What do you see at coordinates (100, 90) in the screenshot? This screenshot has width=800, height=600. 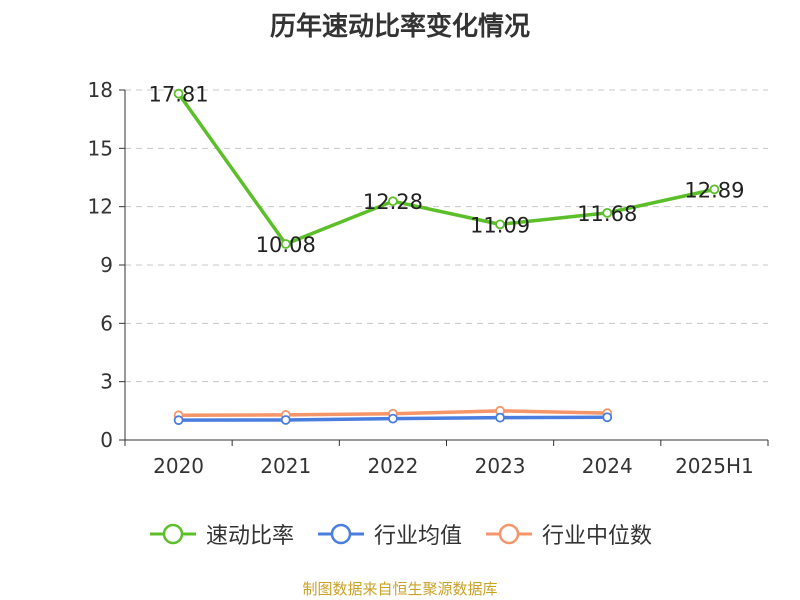 I see `y-tick-label: 18` at bounding box center [100, 90].